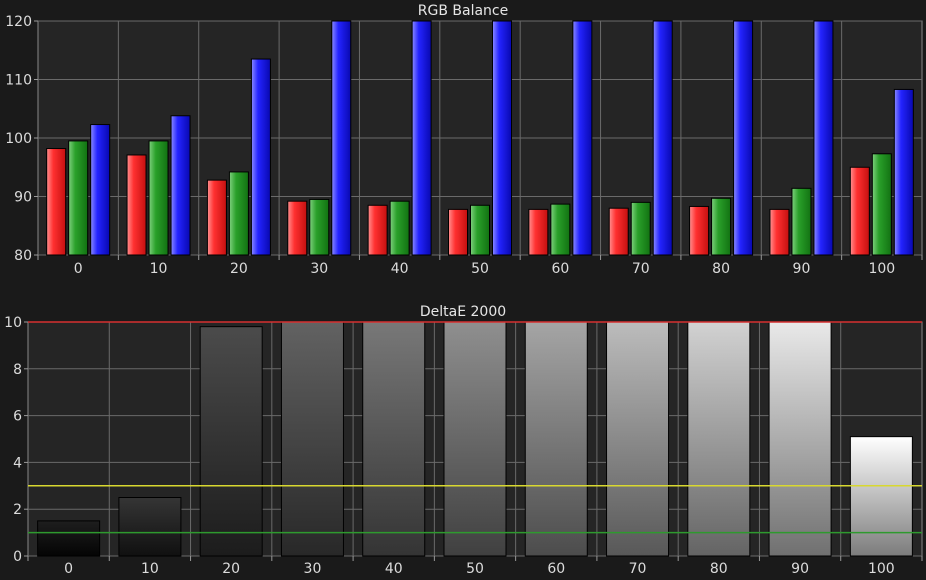 The width and height of the screenshot is (926, 580). I want to click on deltae-y-tick-label: 0, so click(17, 557).